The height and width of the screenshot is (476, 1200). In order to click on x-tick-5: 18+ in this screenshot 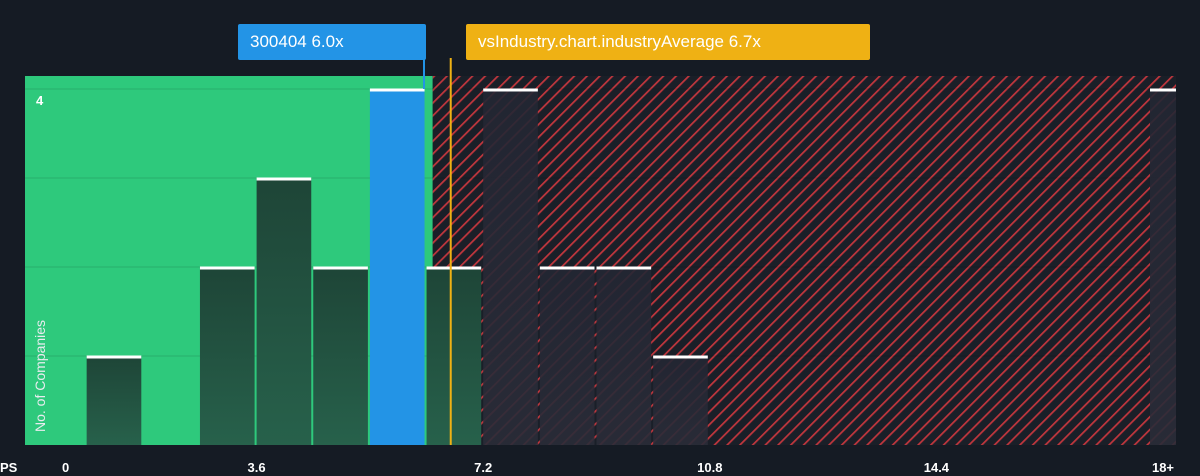, I will do `click(1163, 467)`.